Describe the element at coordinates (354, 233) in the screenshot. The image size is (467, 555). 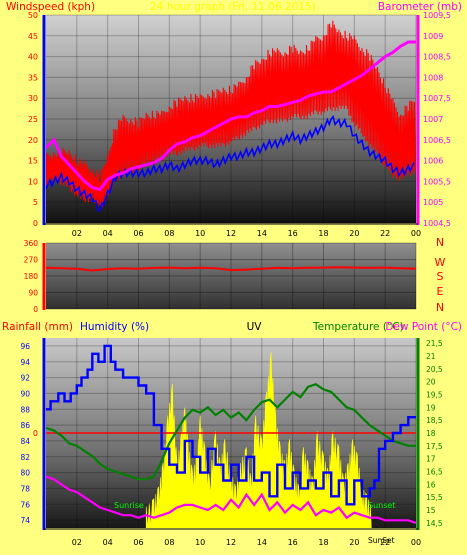
I see `wind-time-tick-label: 20` at that location.